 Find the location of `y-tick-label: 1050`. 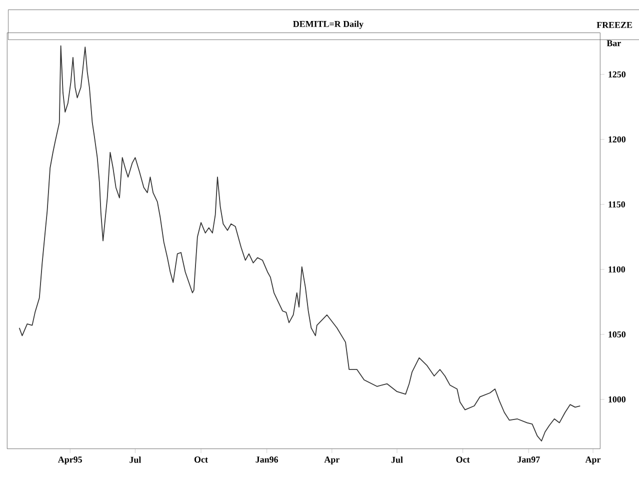

y-tick-label: 1050 is located at coordinates (617, 334).